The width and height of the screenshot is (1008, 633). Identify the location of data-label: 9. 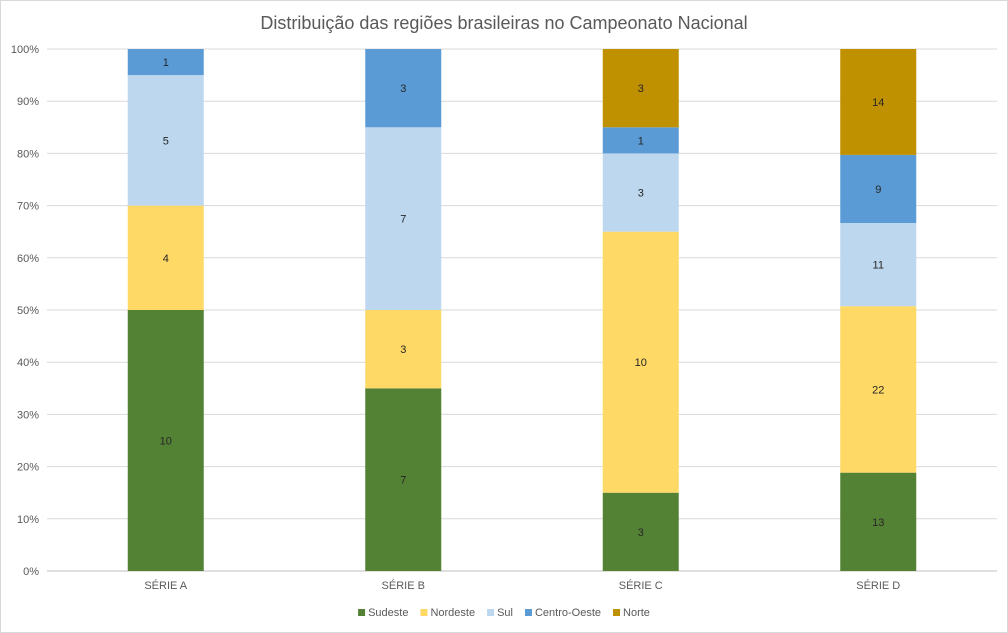
(878, 190).